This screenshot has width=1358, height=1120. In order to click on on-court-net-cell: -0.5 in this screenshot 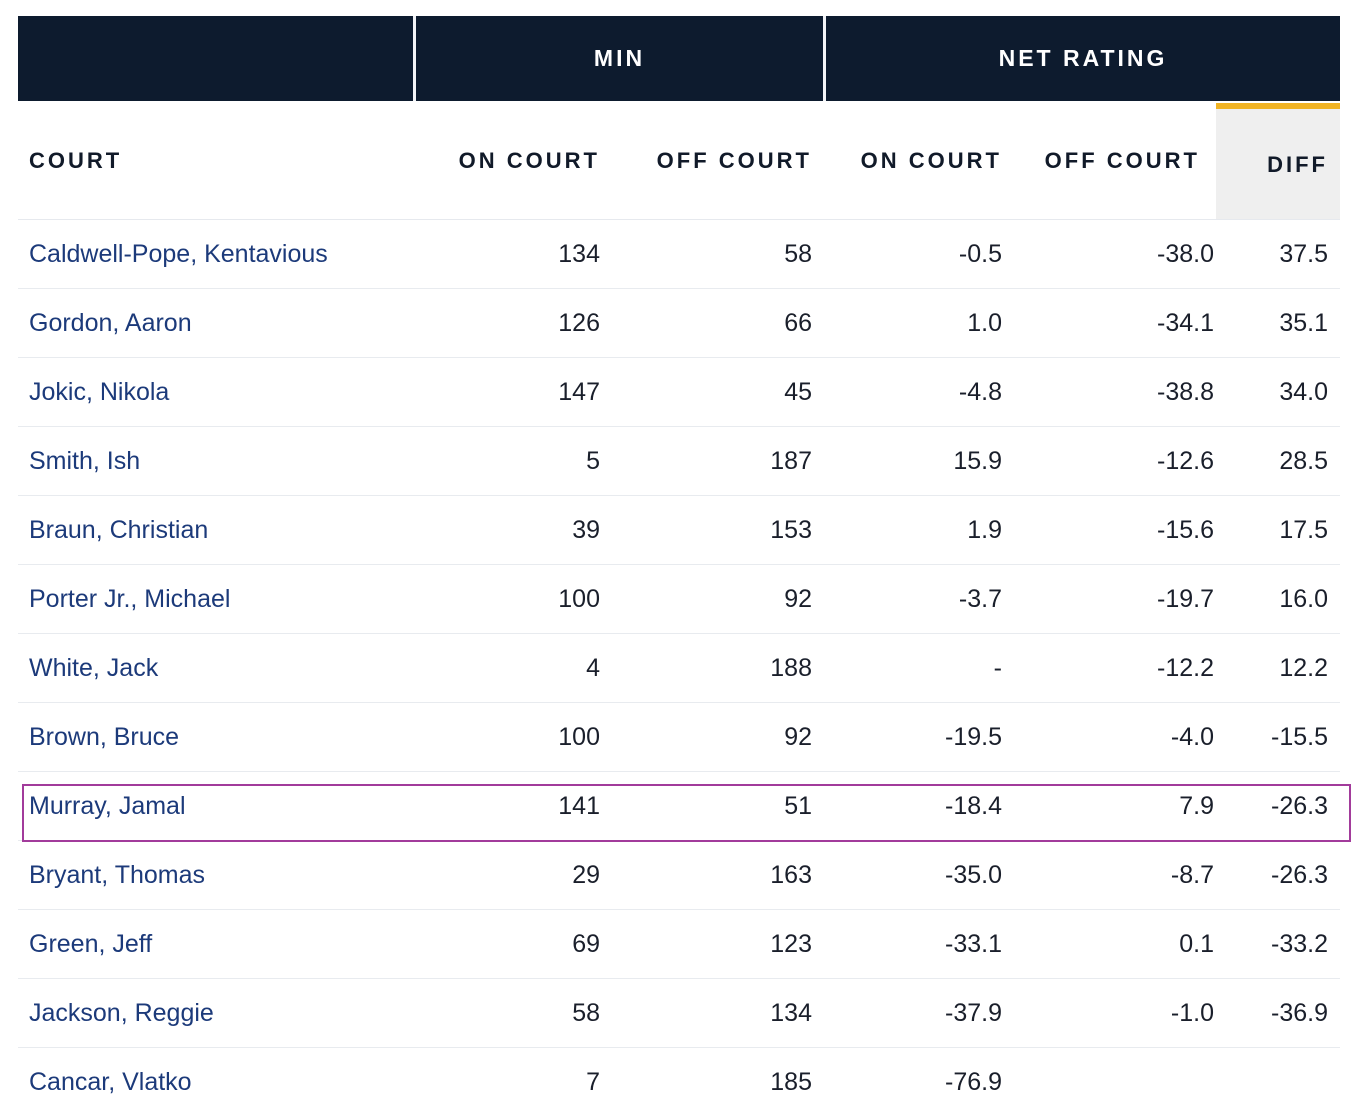, I will do `click(980, 253)`.